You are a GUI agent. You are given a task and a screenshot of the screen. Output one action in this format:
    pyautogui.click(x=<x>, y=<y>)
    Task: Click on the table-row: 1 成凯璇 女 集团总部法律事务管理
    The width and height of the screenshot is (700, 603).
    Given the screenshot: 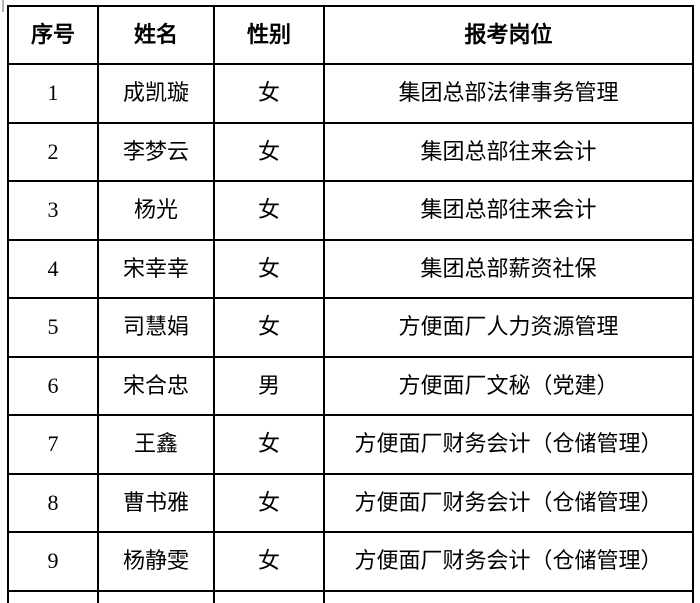 What is the action you would take?
    pyautogui.click(x=350, y=93)
    